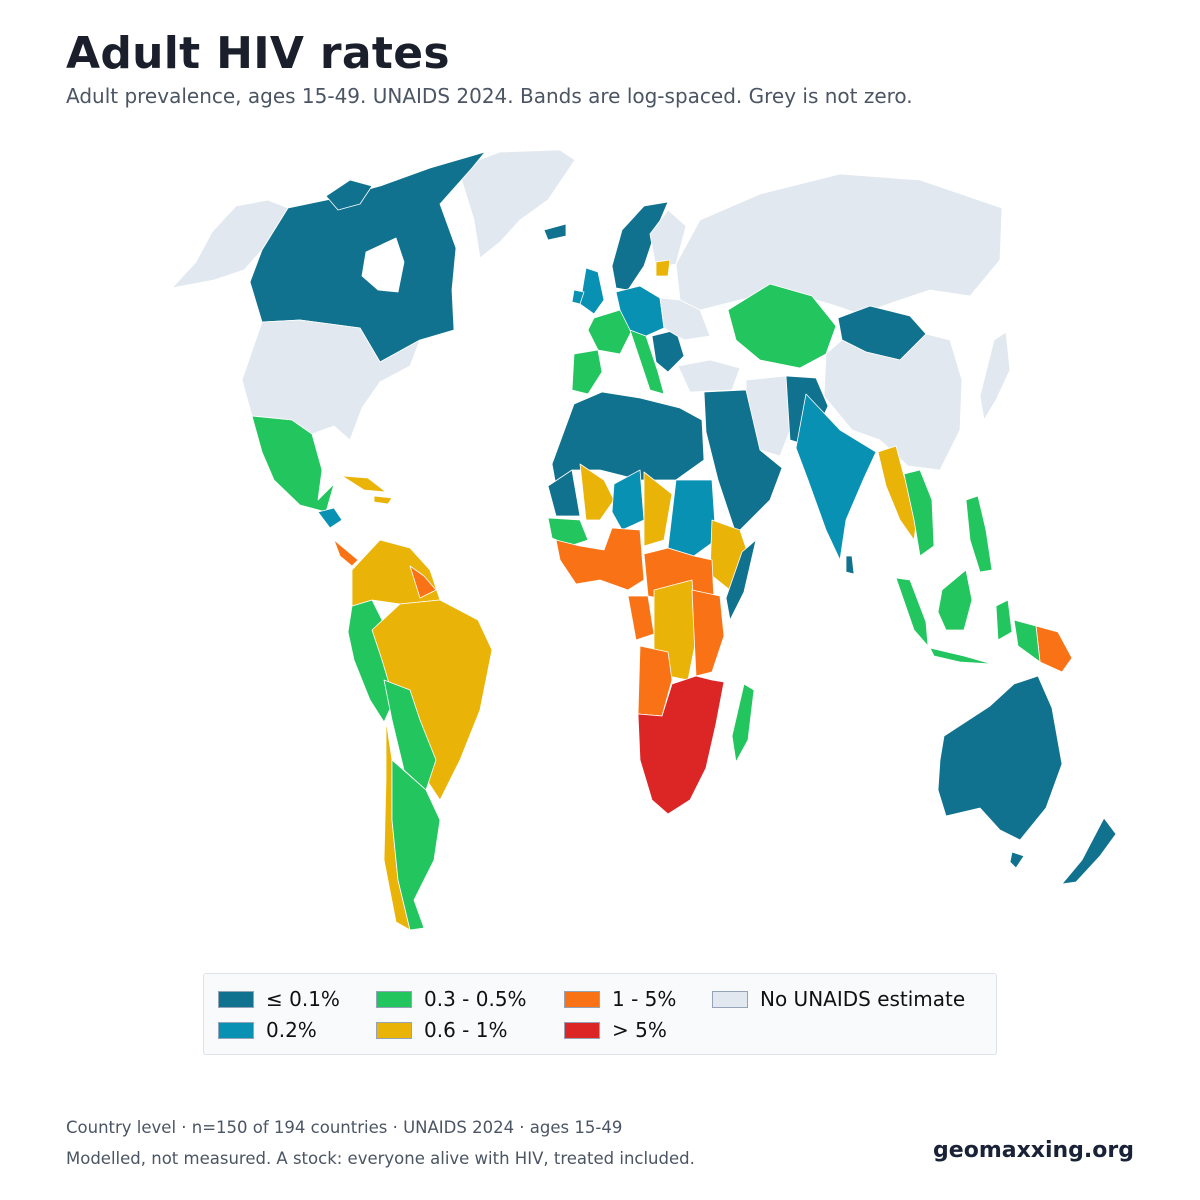 The height and width of the screenshot is (1200, 1200). I want to click on legend-item-band-1: ≤ 0.1%, so click(279, 999).